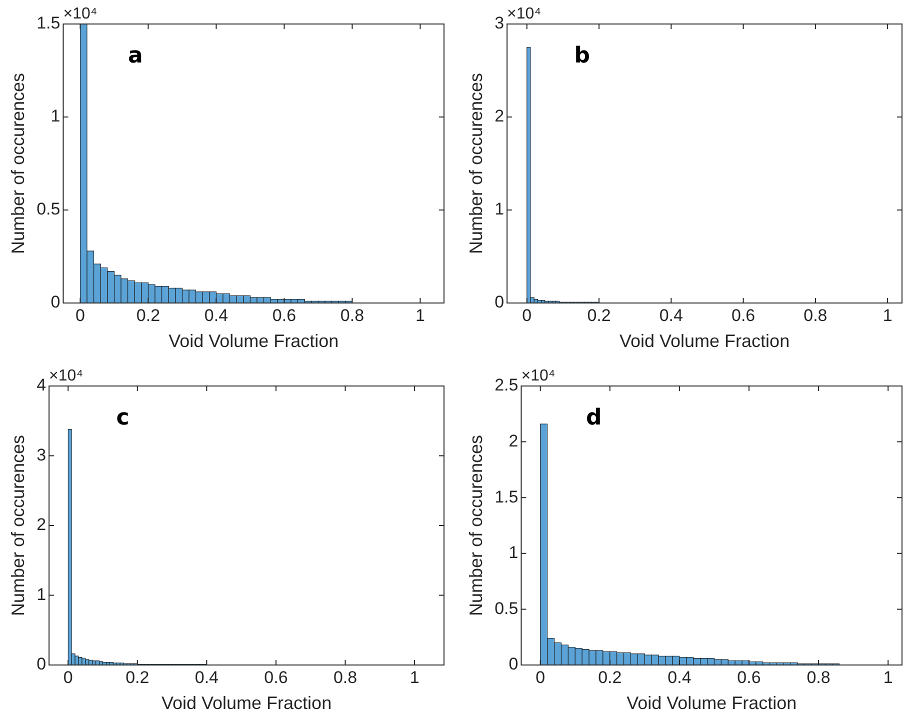  Describe the element at coordinates (594, 418) in the screenshot. I see `annotation: d` at that location.